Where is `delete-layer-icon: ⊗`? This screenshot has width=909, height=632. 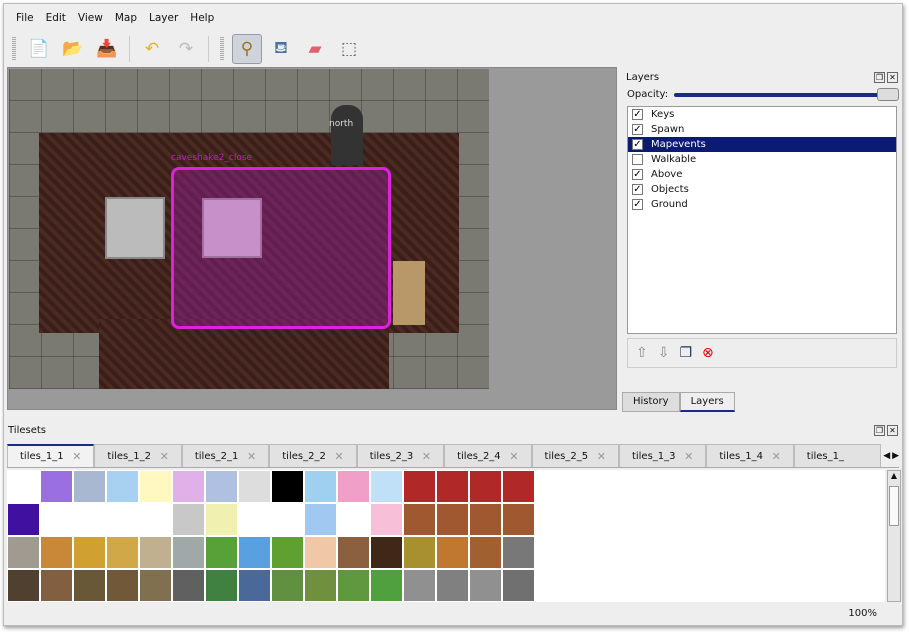 delete-layer-icon: ⊗ is located at coordinates (708, 353).